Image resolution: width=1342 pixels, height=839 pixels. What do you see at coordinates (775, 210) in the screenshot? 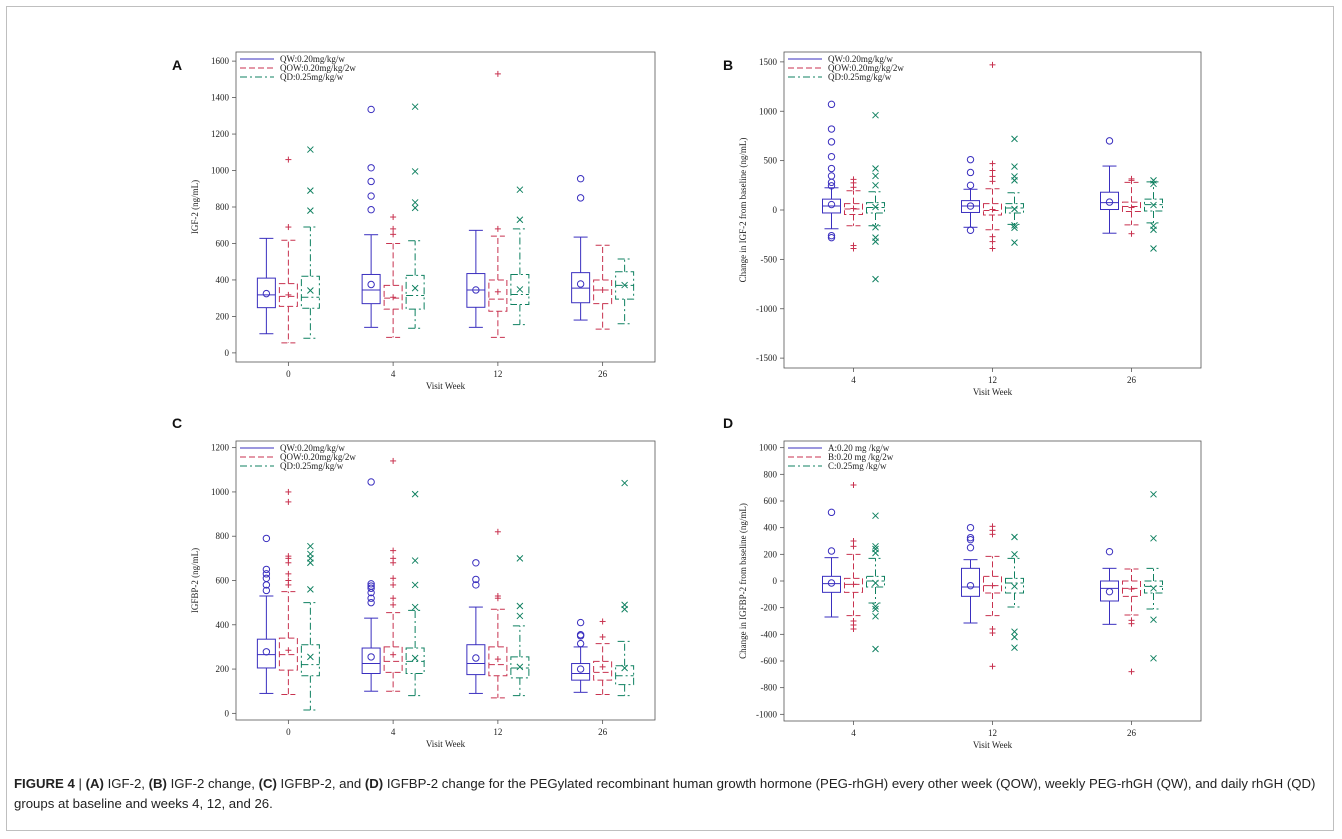
I see `y-tick-label: 0` at bounding box center [775, 210].